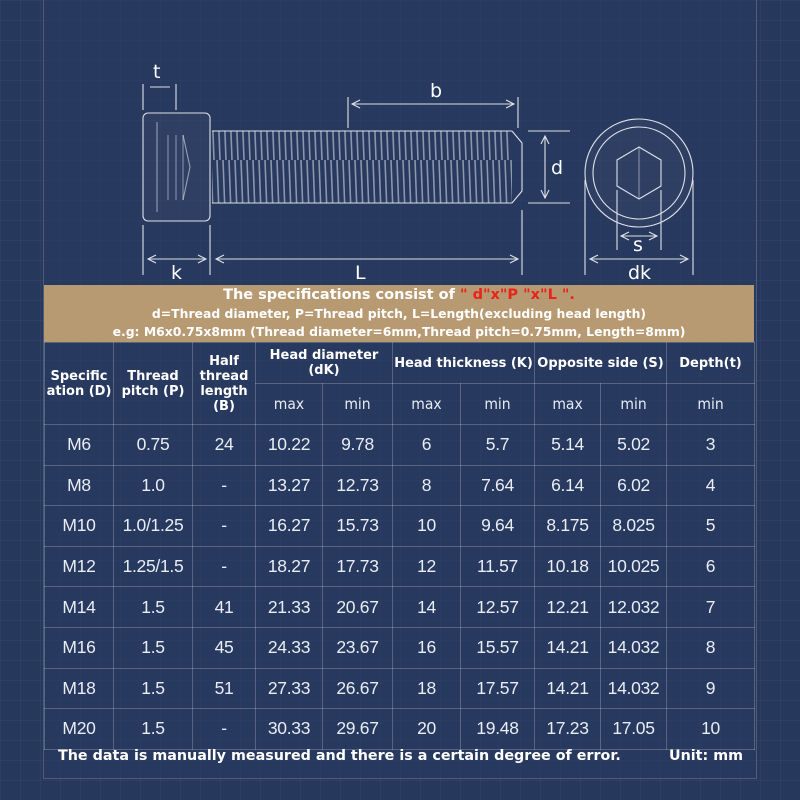  I want to click on screw-head, so click(176, 167).